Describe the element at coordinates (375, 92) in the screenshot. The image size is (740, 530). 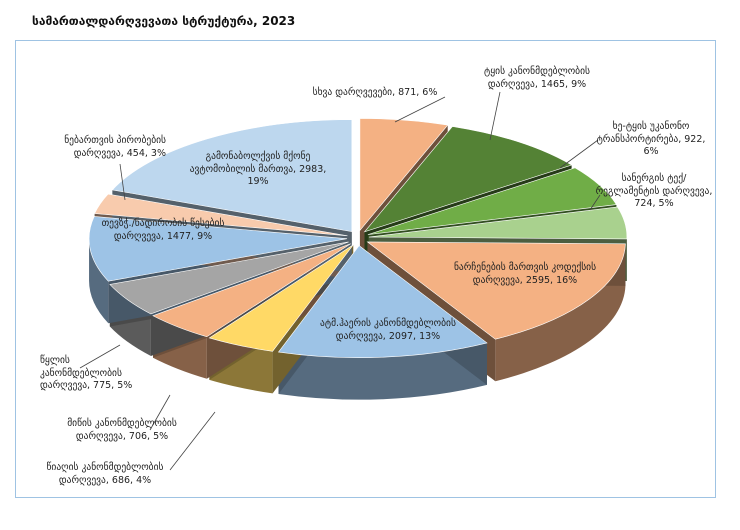
I see `data-label: სხვა დარღვევები, 871, 6%` at that location.